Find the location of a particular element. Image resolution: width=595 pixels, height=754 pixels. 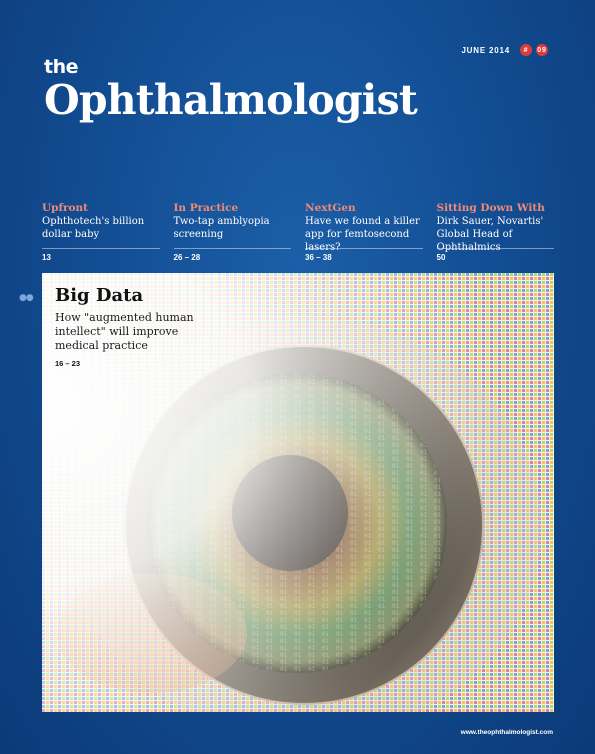

teaser-section: NextGen is located at coordinates (330, 208).